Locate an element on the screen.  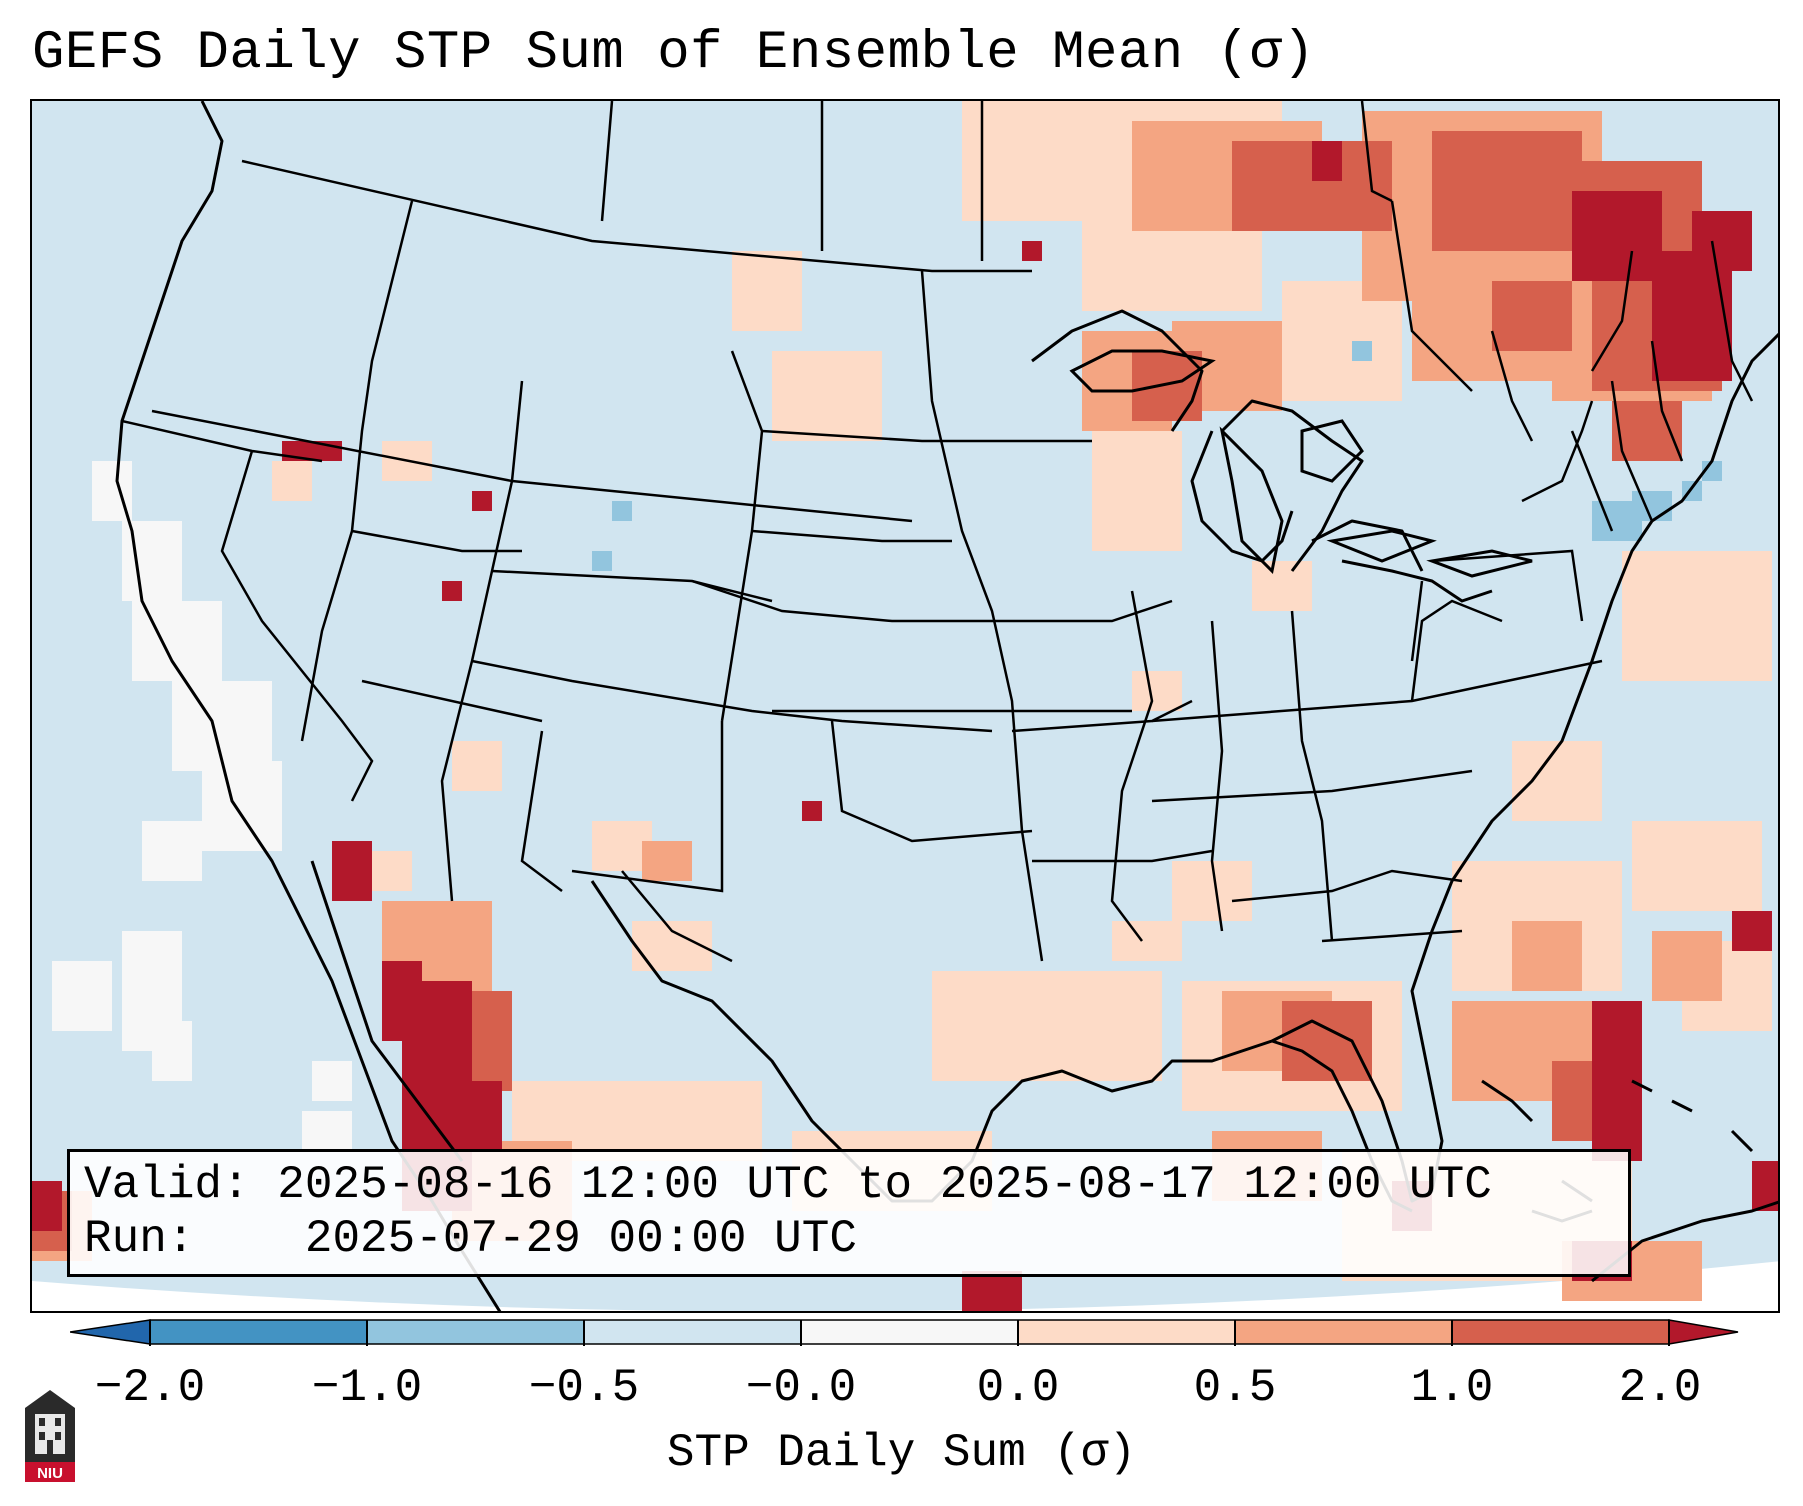
run-row: Run: 2025-07-29 00:00 UTC is located at coordinates (856, 1239).